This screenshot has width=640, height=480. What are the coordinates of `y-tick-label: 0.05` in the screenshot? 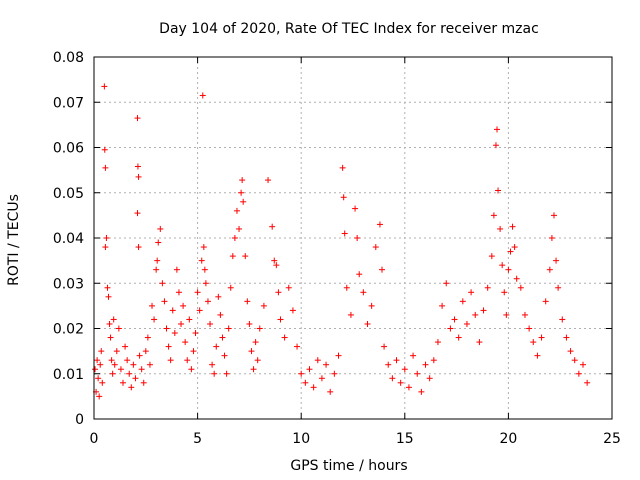 It's located at (68, 194).